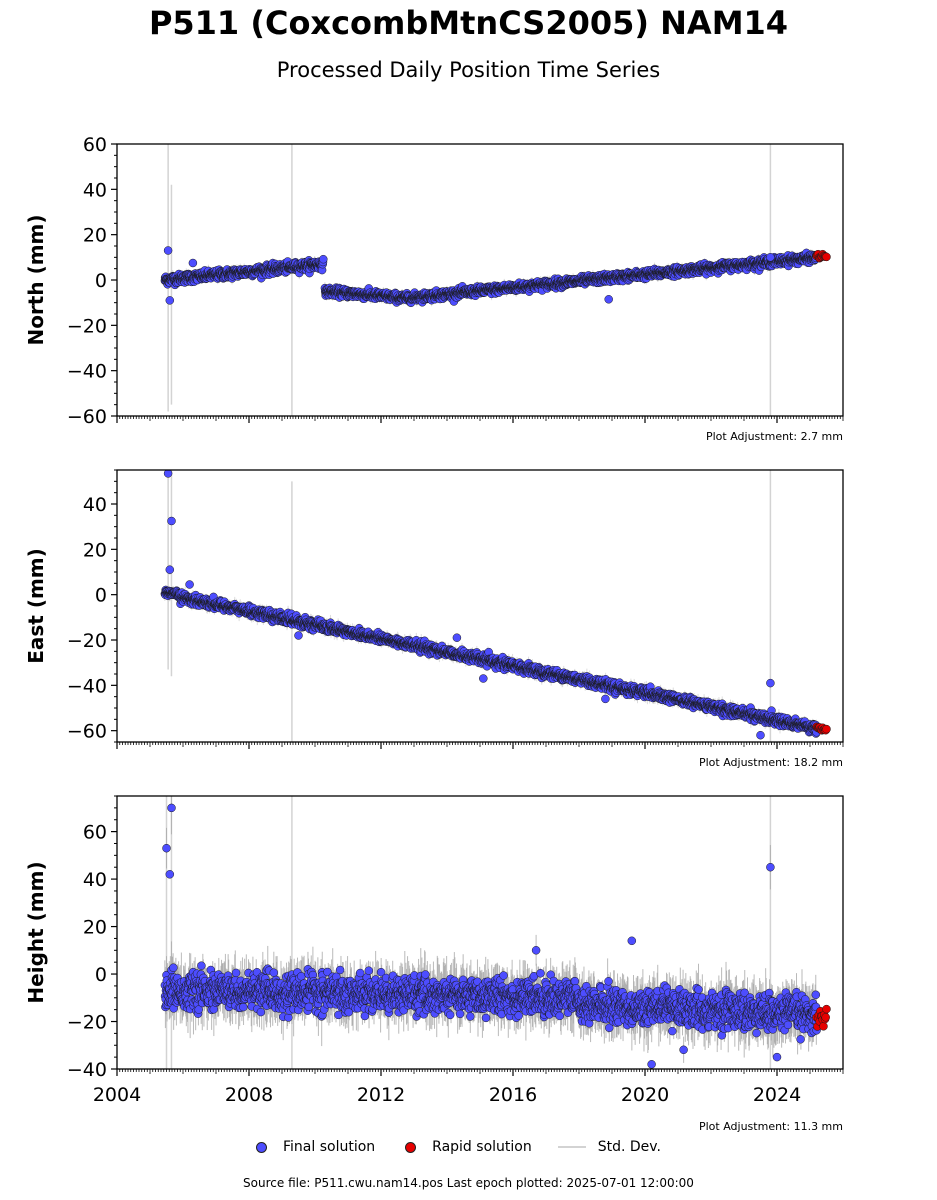 The width and height of the screenshot is (937, 1200). I want to click on y-tick-label: −20, so click(87, 326).